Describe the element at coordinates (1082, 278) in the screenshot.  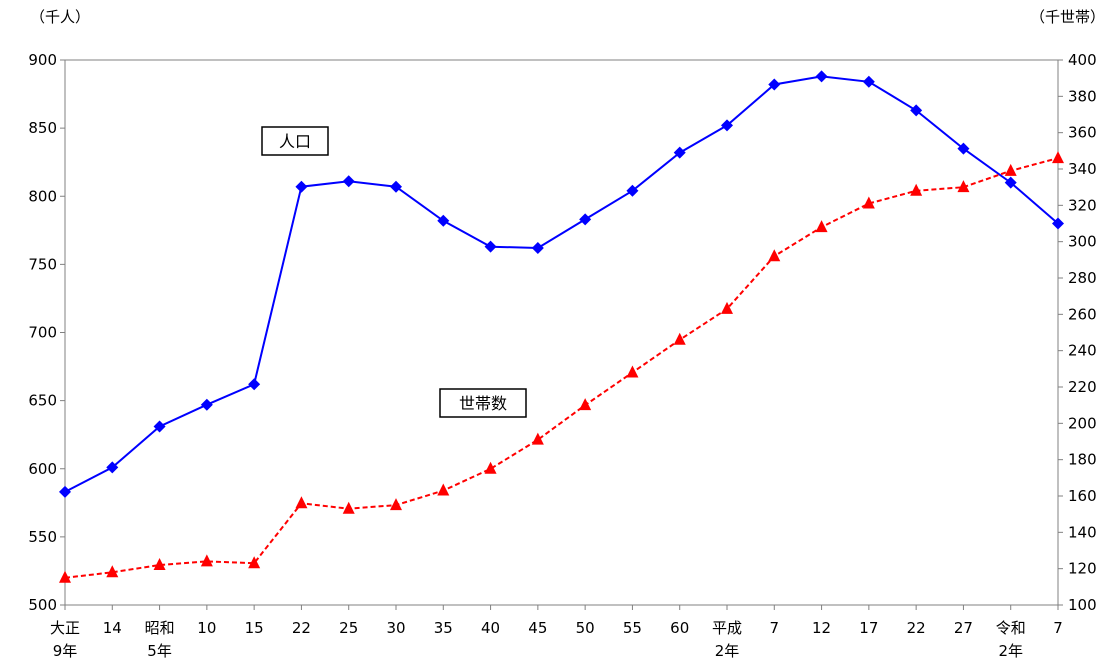
I see `y-right-tick-label: 280` at that location.